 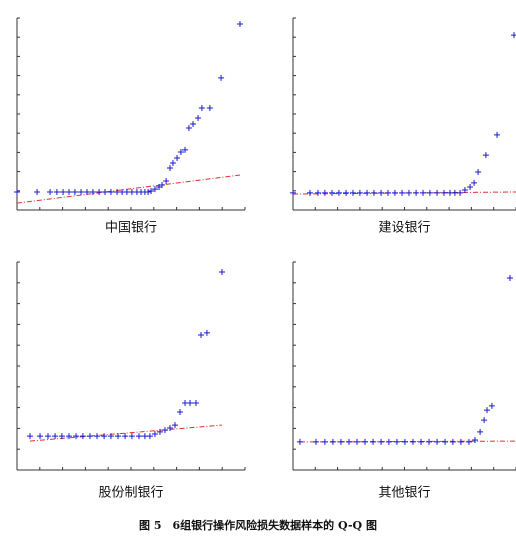 I want to click on figure-caption: 图 5 6组银行操作风险损失数据样本的 Q-Q 图, so click(x=258, y=525).